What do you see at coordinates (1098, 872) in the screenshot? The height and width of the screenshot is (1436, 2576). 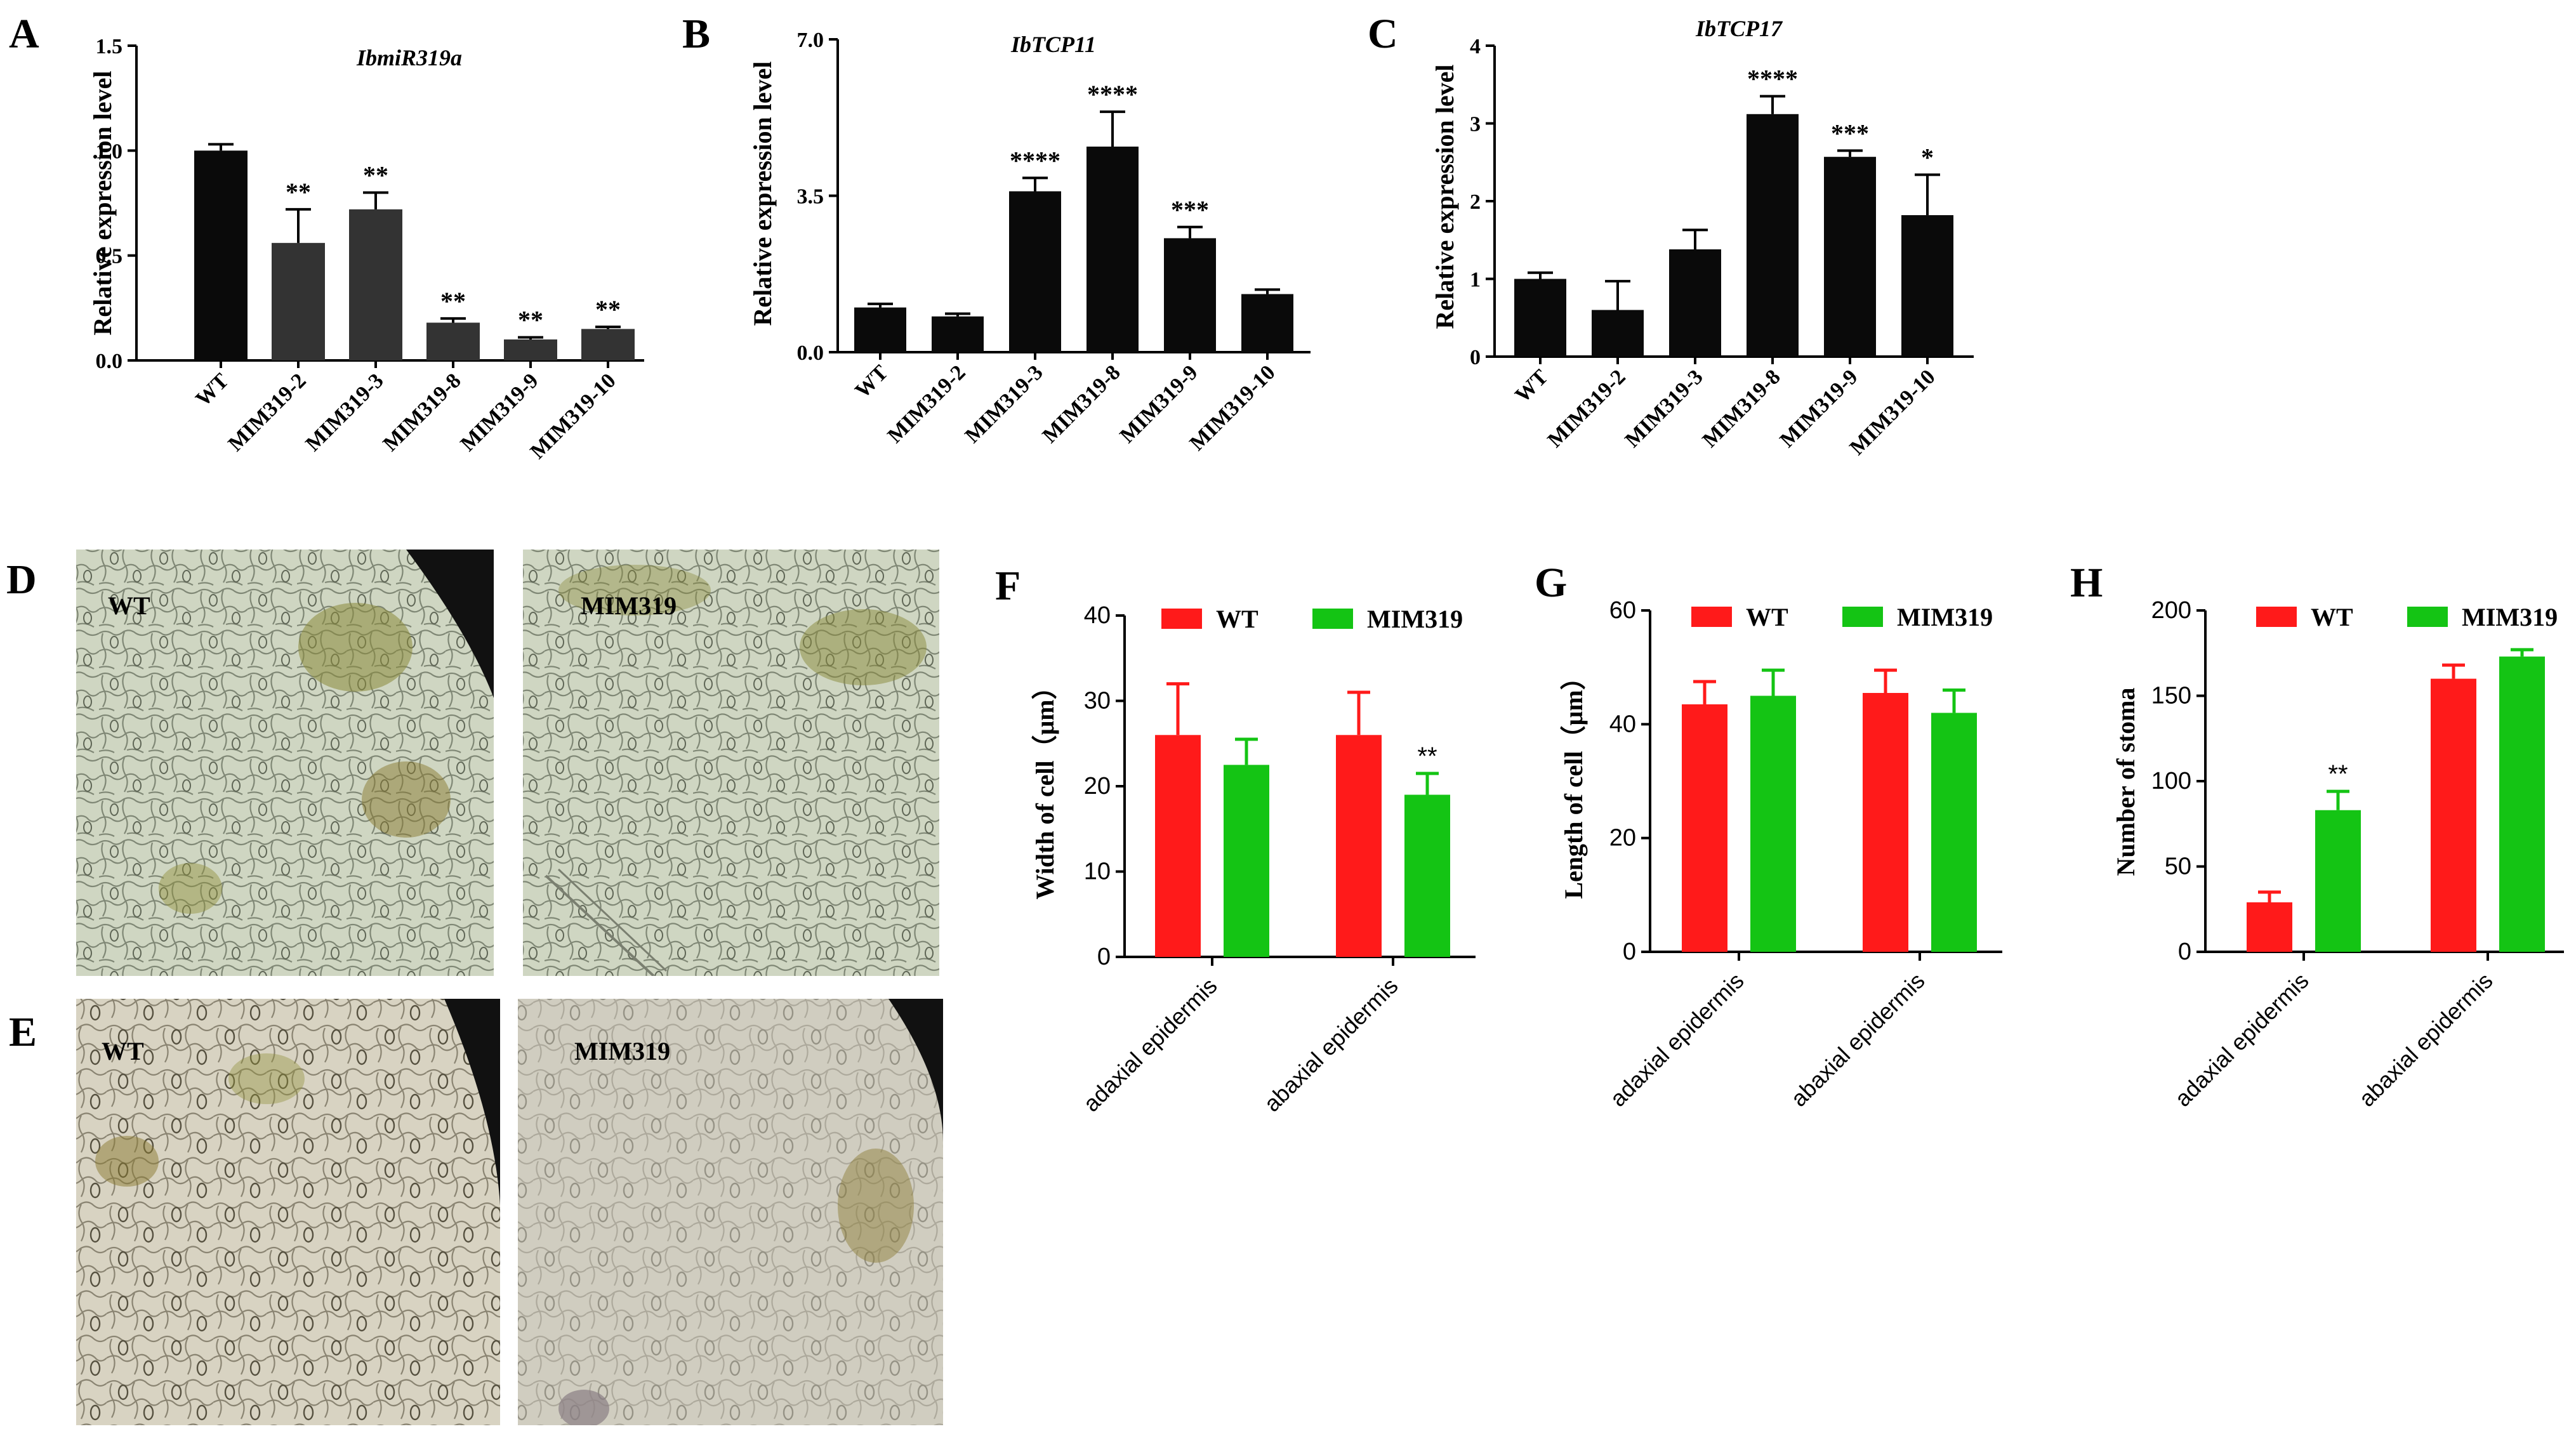 I see `y-tick-label: 10` at bounding box center [1098, 872].